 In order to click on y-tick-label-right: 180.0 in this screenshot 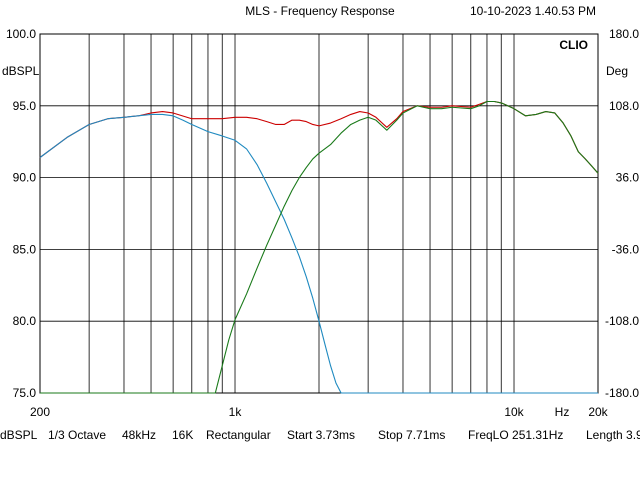, I will do `click(624, 34)`.